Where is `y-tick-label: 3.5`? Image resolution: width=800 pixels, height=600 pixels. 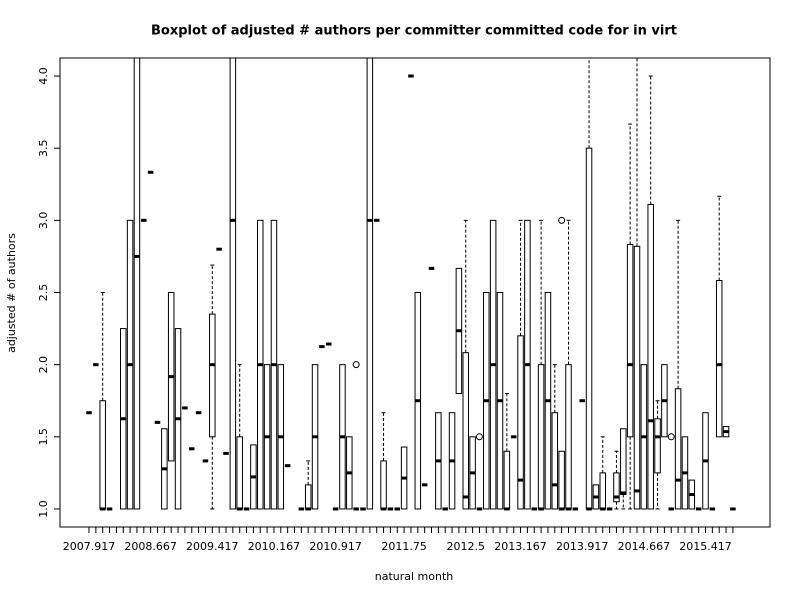
y-tick-label: 3.5 is located at coordinates (43, 148).